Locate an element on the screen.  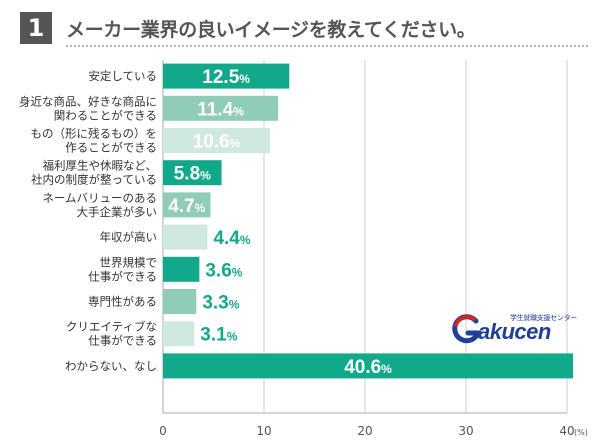
page-title: メーカー業界の良いイメージを教えてください。 is located at coordinates (271, 30).